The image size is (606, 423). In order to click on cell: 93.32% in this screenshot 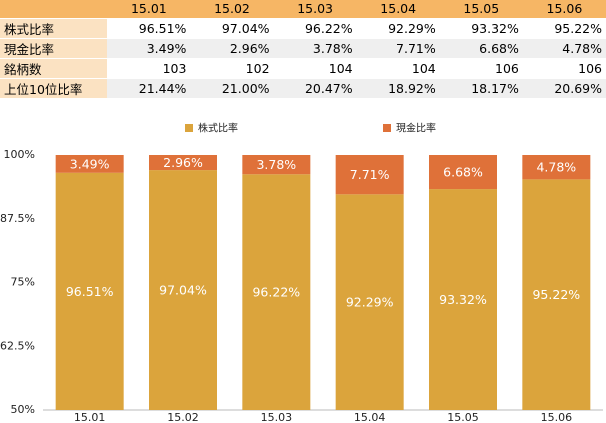, I will do `click(481, 28)`.